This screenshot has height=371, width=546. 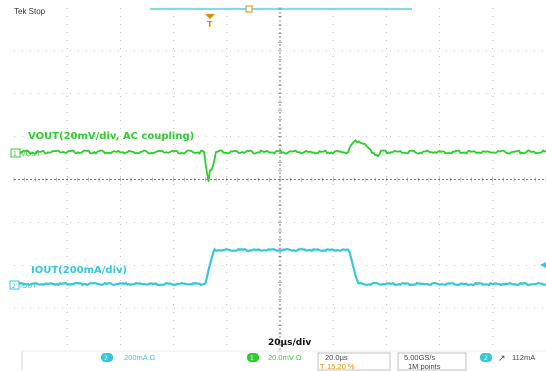 I want to click on trigger-level-arrow-icon, so click(x=543, y=265).